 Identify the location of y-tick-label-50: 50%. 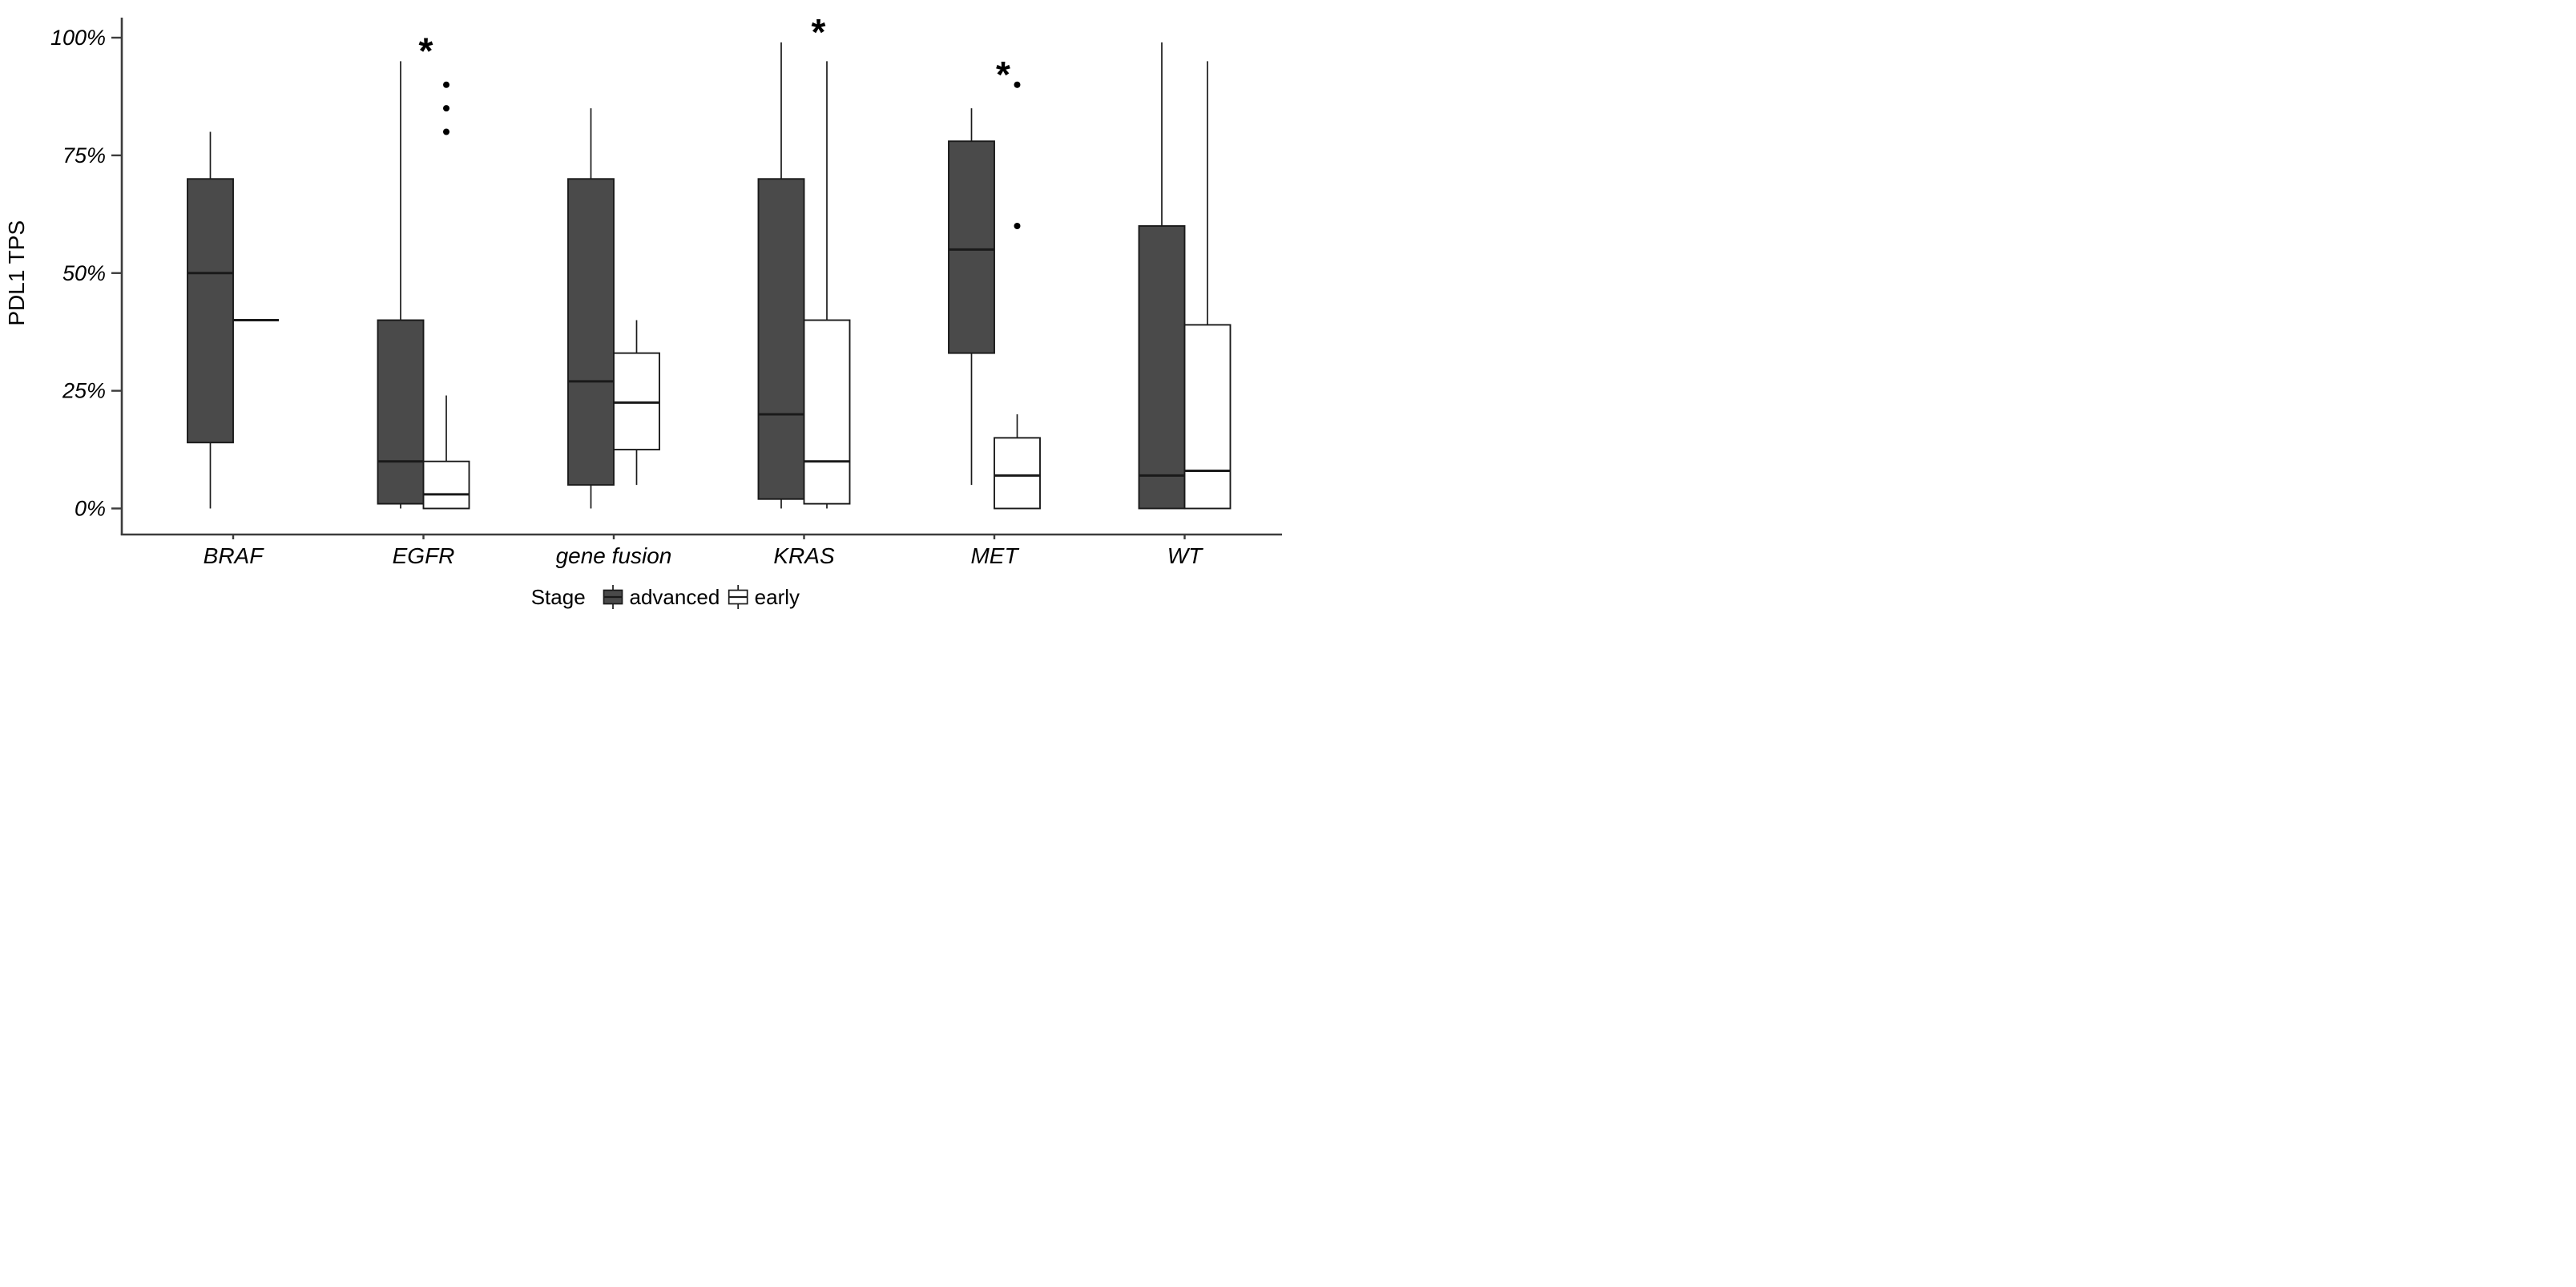
(84, 273).